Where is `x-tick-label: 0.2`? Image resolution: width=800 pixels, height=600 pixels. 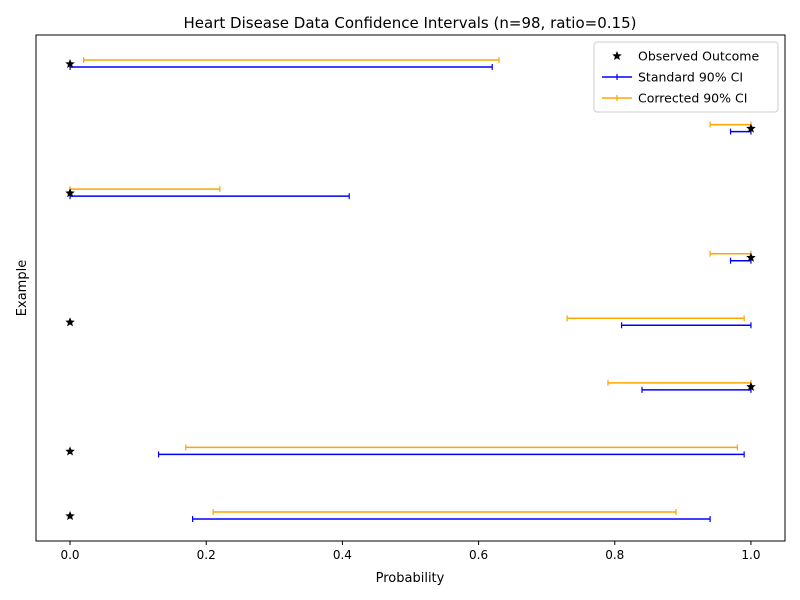 x-tick-label: 0.2 is located at coordinates (206, 555).